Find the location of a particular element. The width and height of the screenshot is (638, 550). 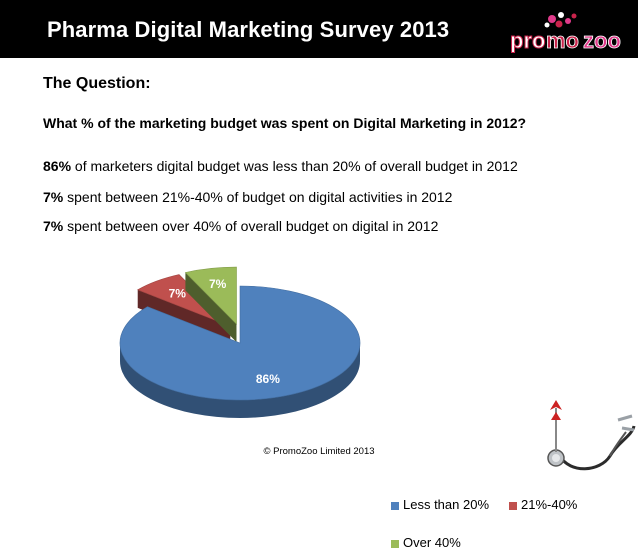

pie-slice-0: 86% is located at coordinates (240, 351).